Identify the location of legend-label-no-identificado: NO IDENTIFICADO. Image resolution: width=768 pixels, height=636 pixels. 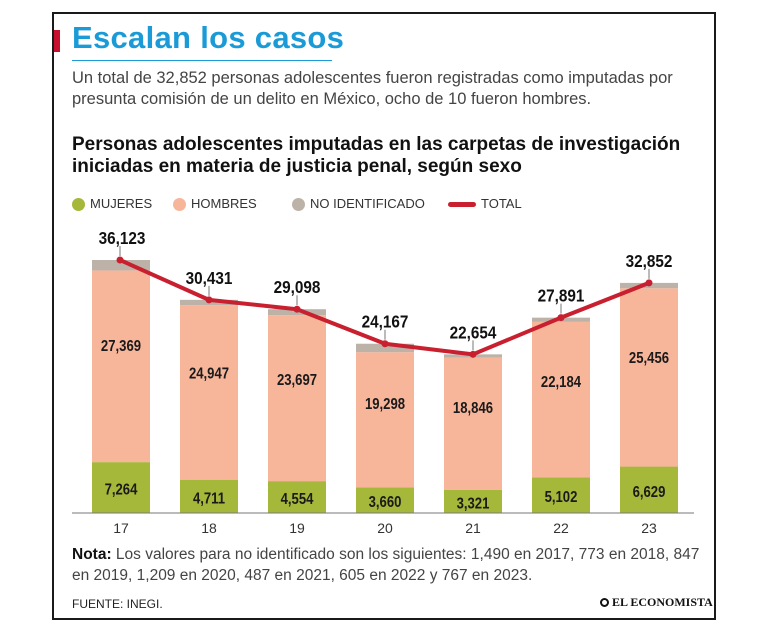
(367, 203).